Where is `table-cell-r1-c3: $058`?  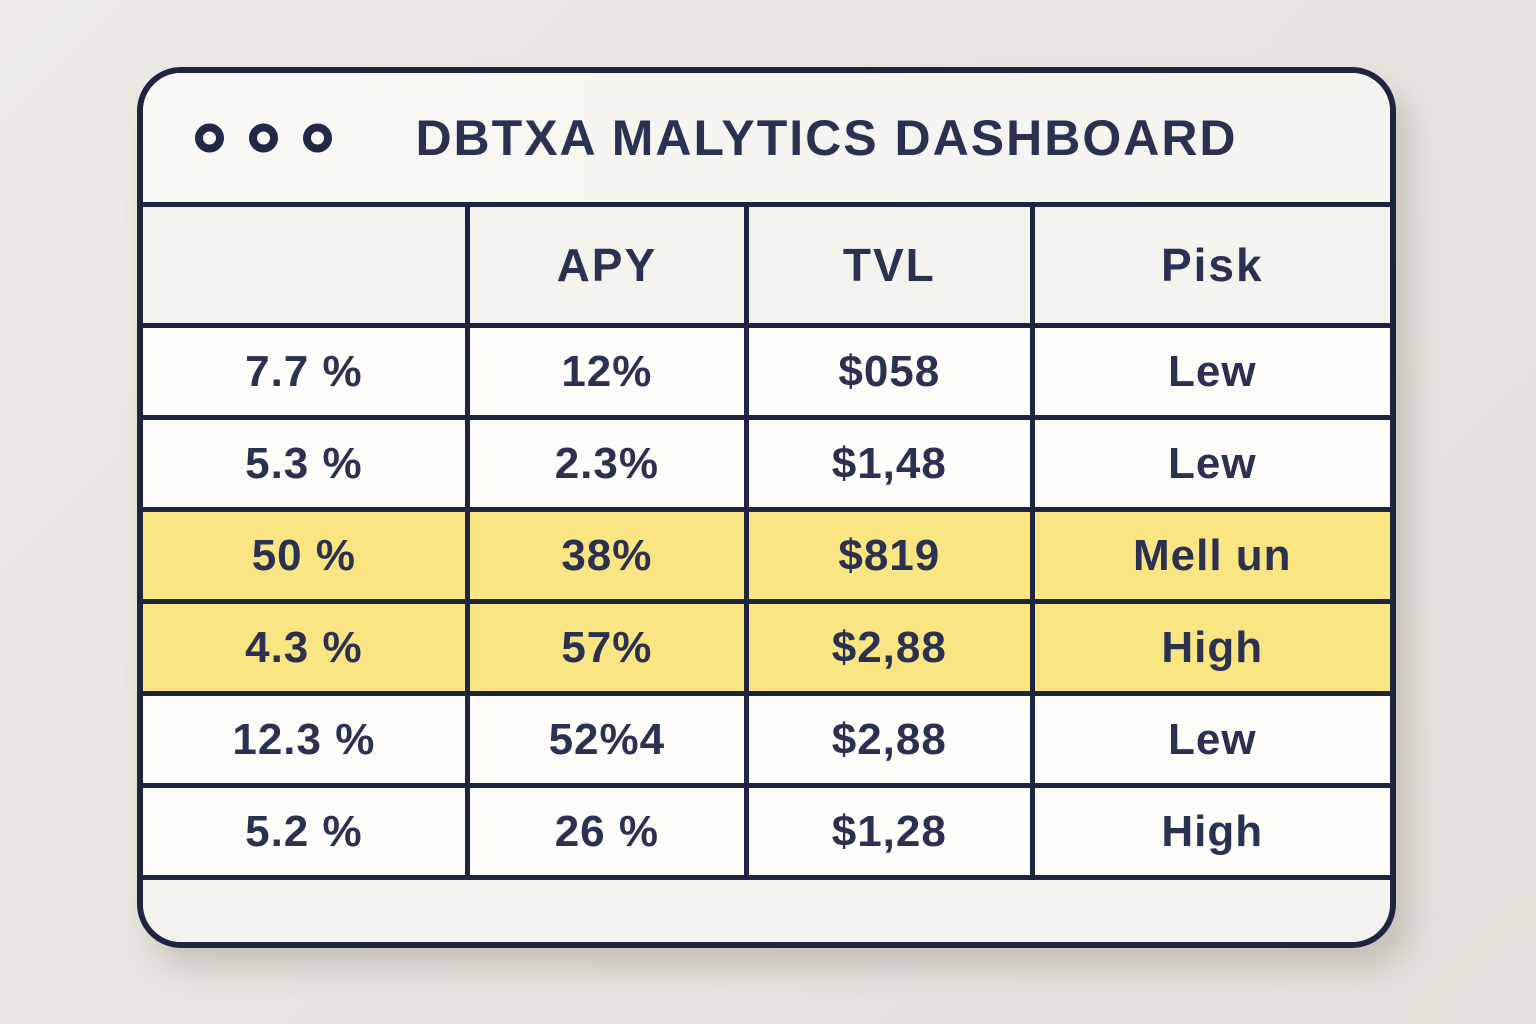
table-cell-r1-c3: $058 is located at coordinates (892, 374).